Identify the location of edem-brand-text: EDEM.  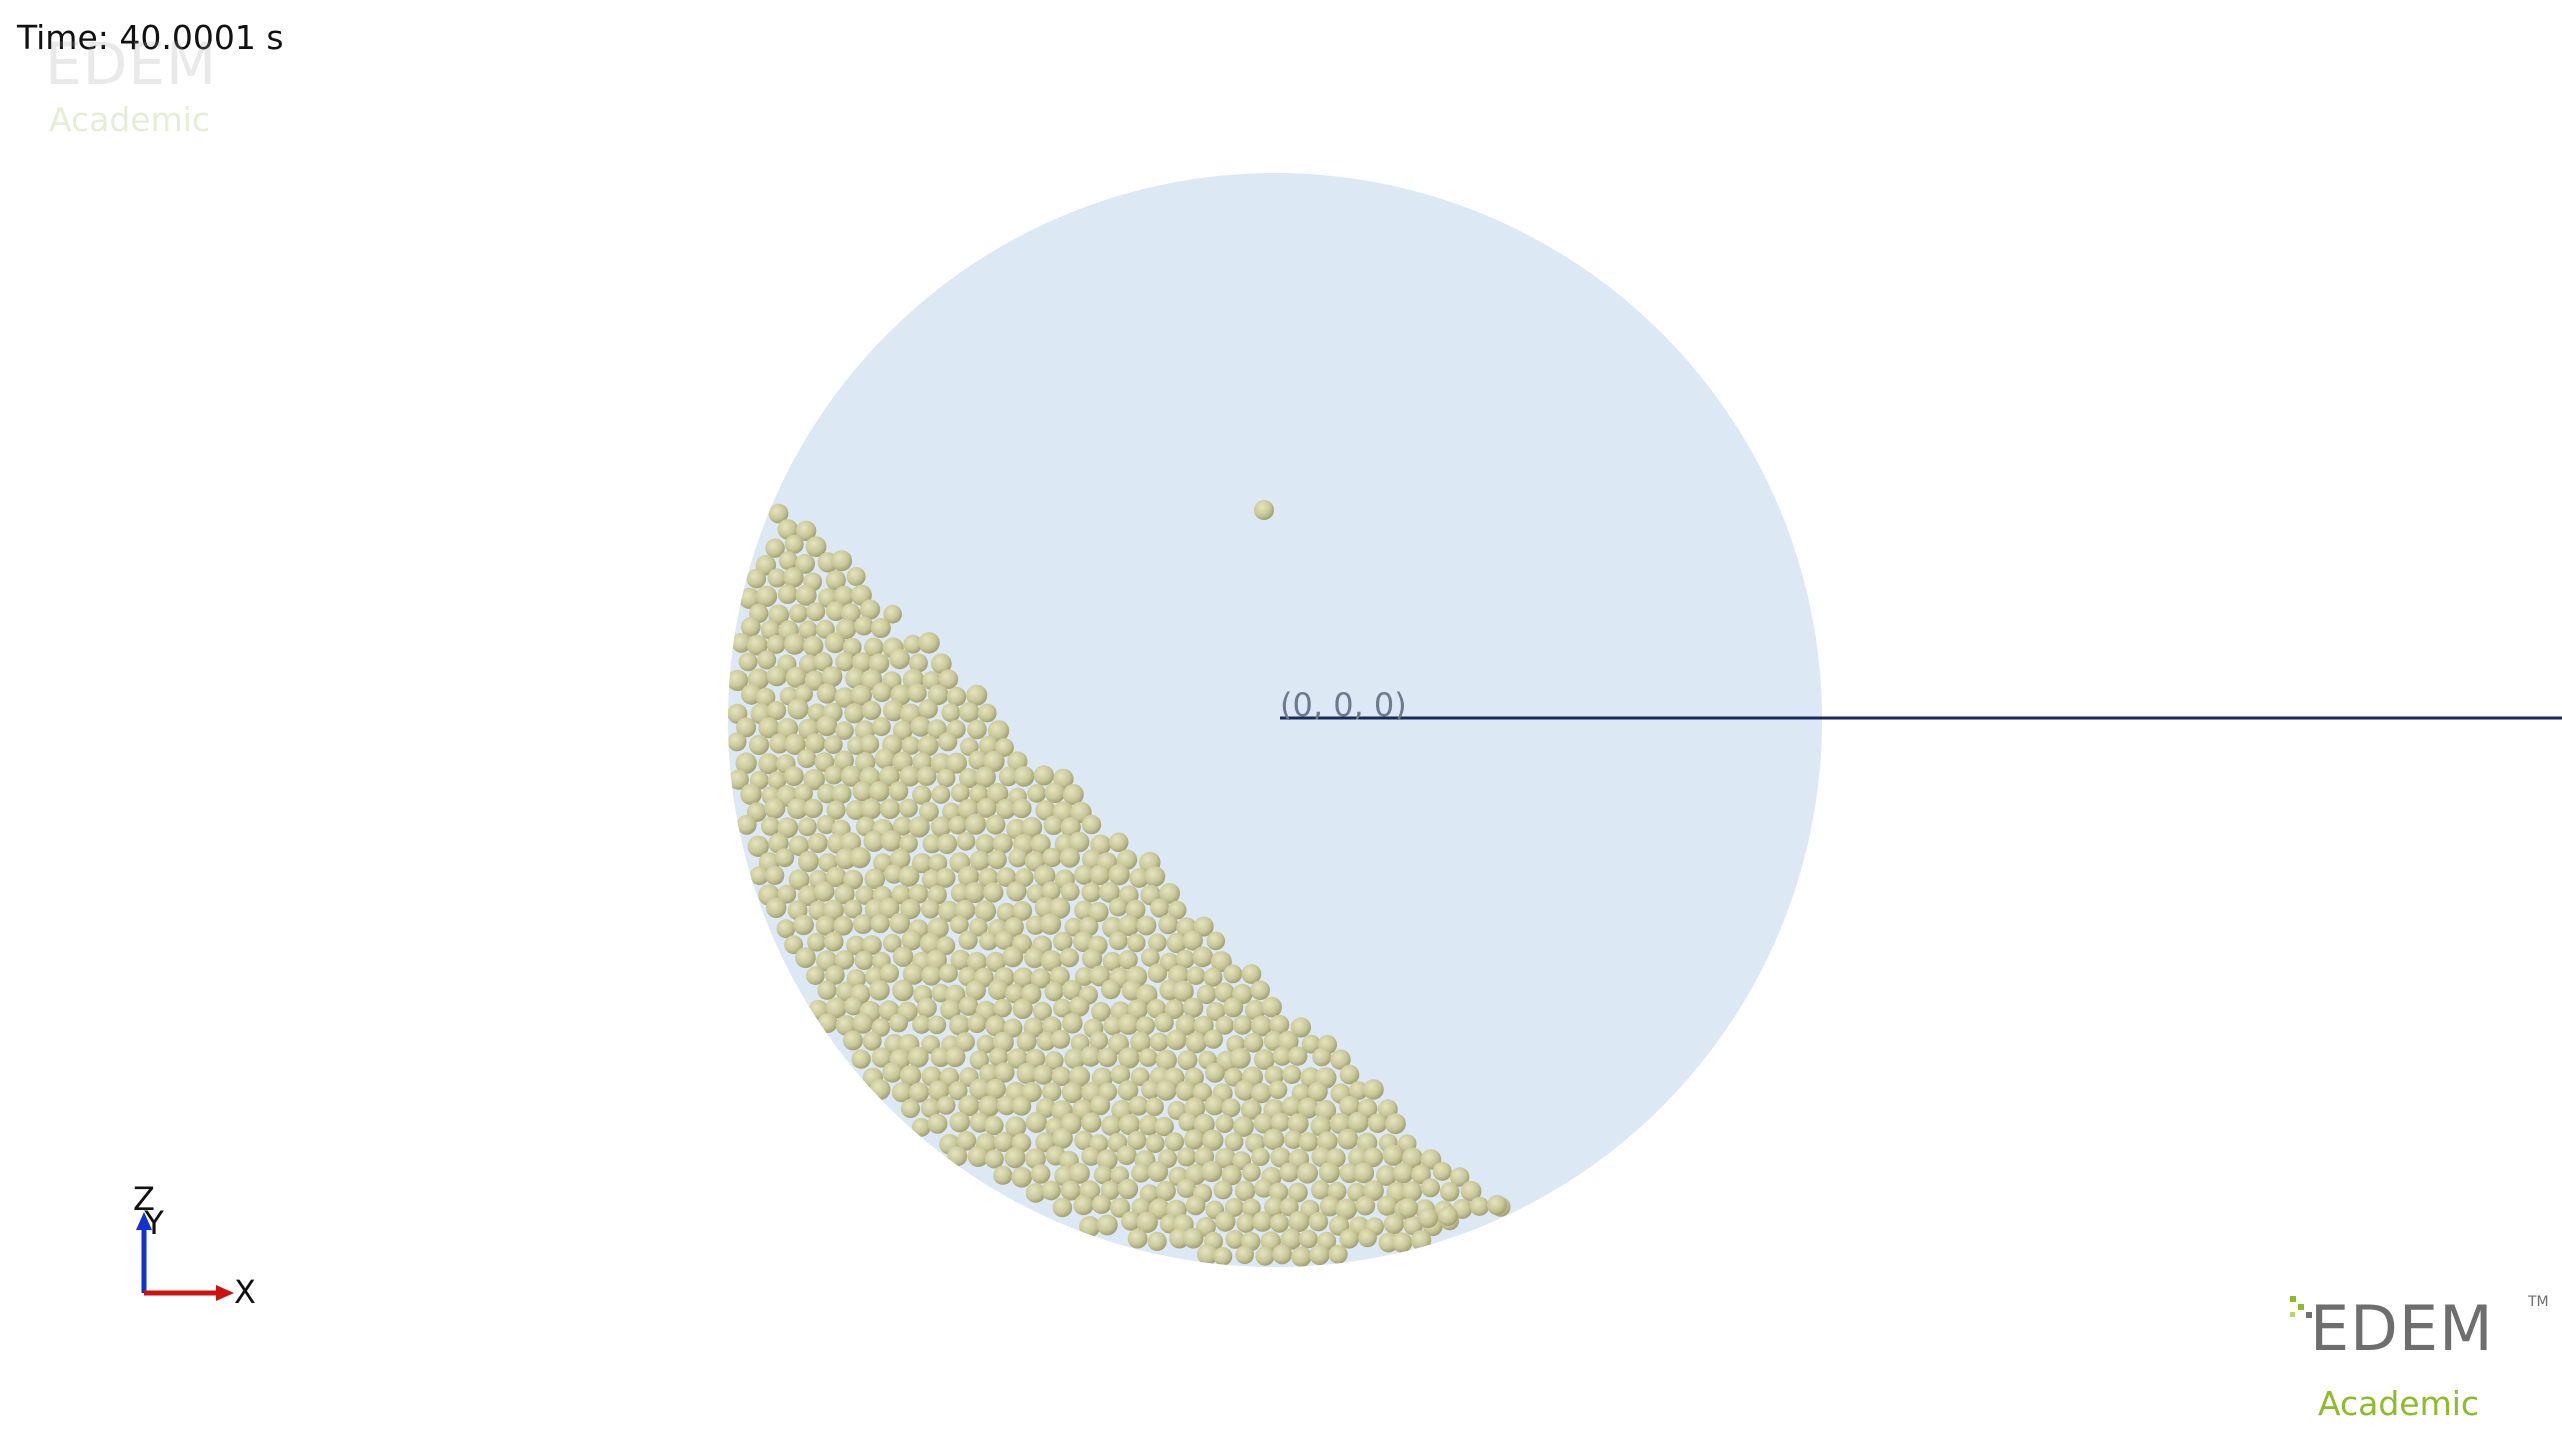
(131, 64).